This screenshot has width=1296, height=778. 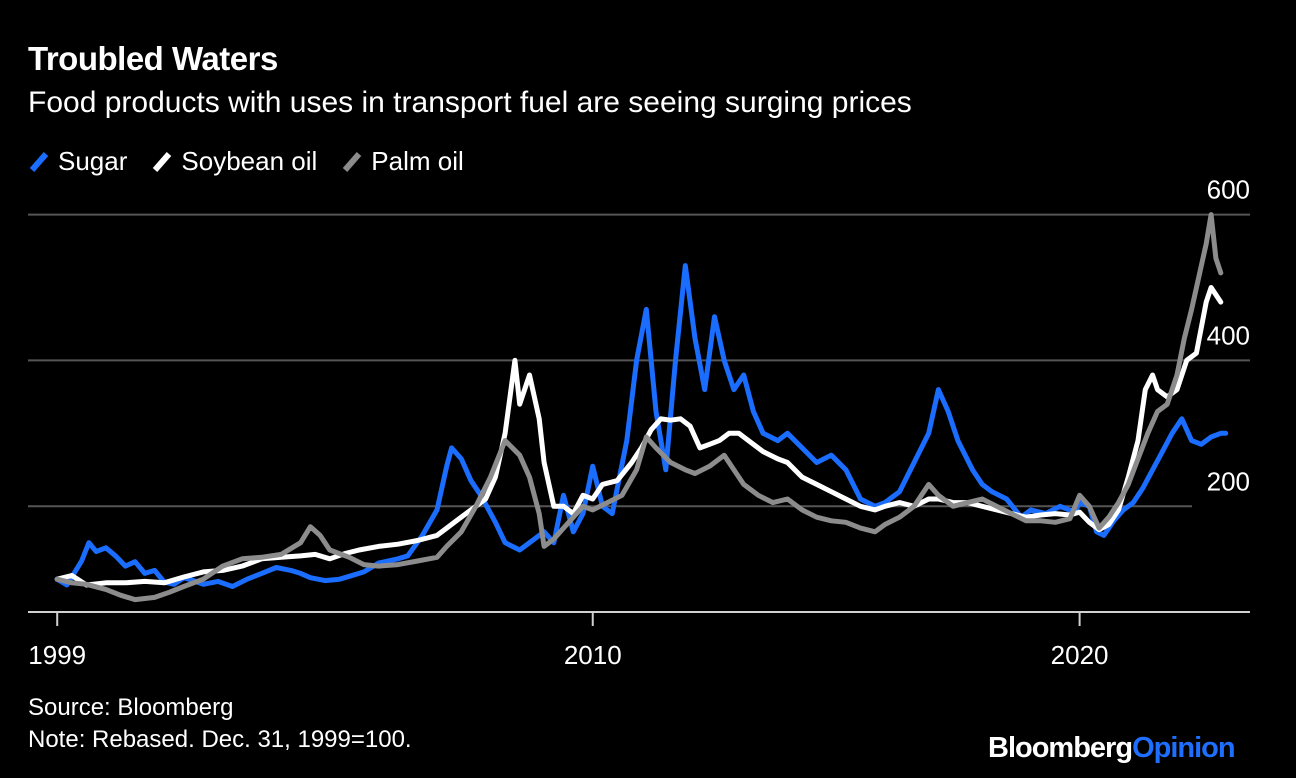 I want to click on rebase-note: Note: Rebased. Dec. 31, 1999=100., so click(x=220, y=739).